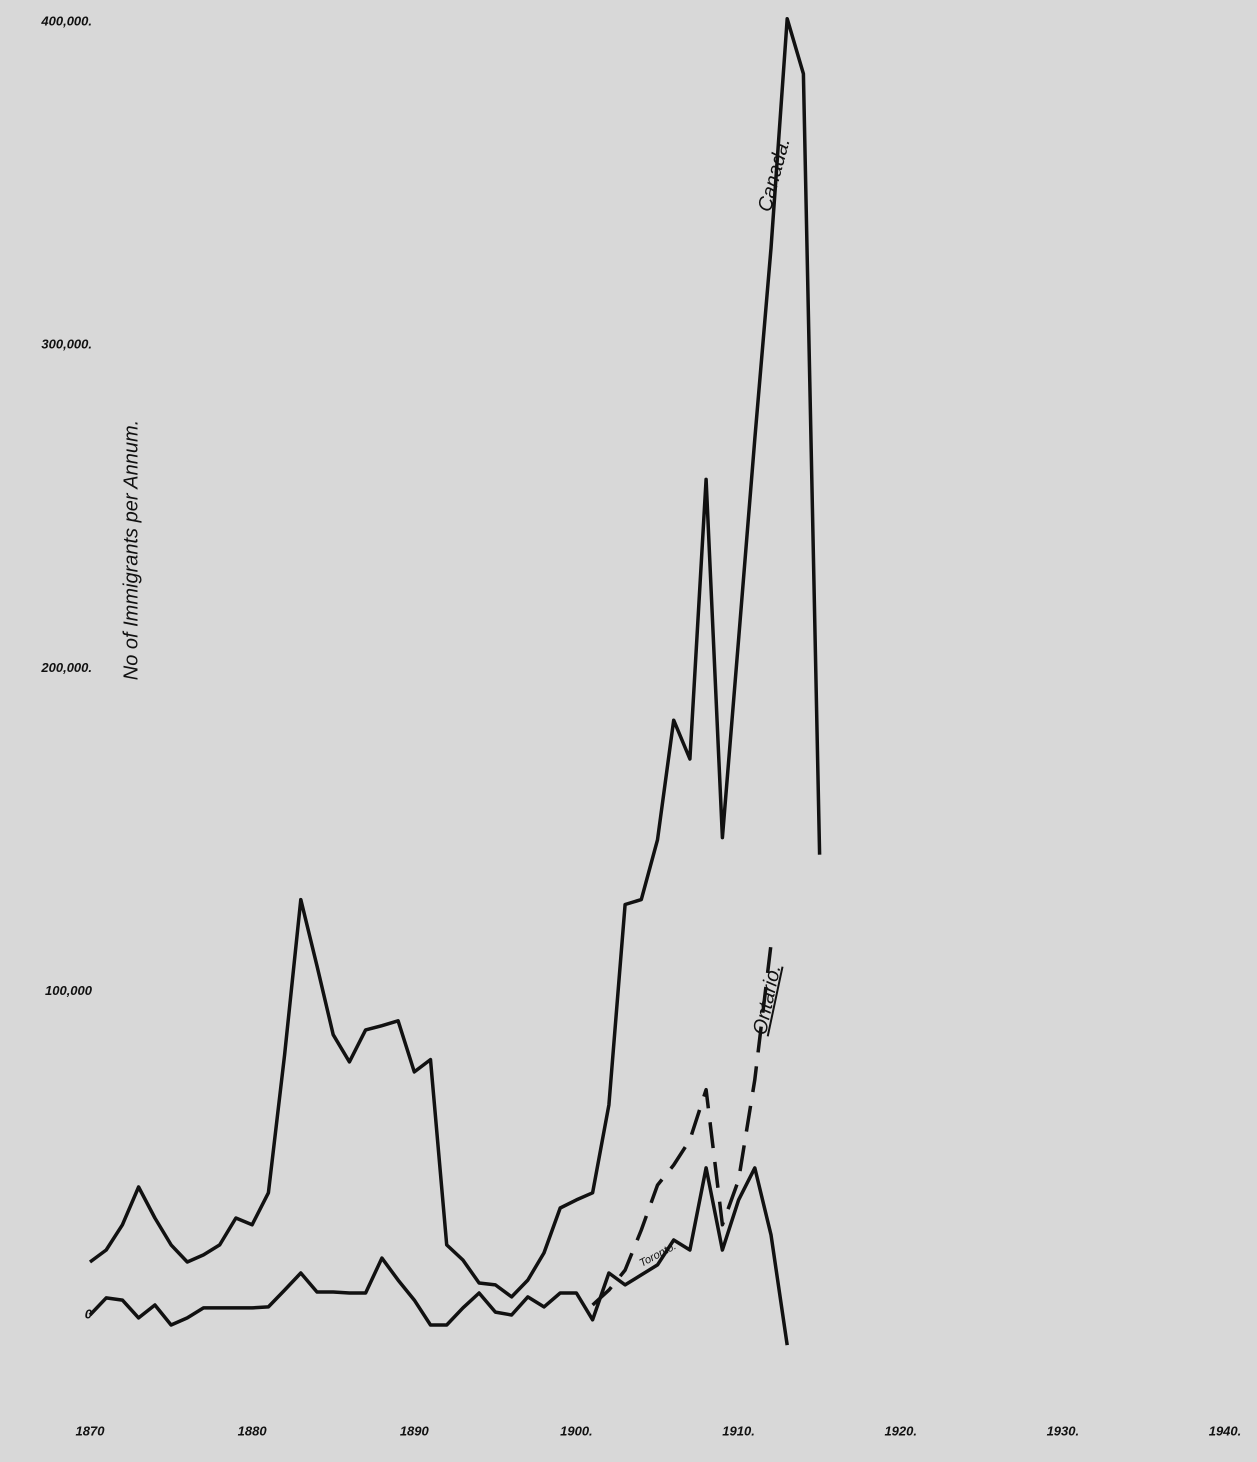 This screenshot has width=1257, height=1462. I want to click on x-tick-label: 1880, so click(253, 1430).